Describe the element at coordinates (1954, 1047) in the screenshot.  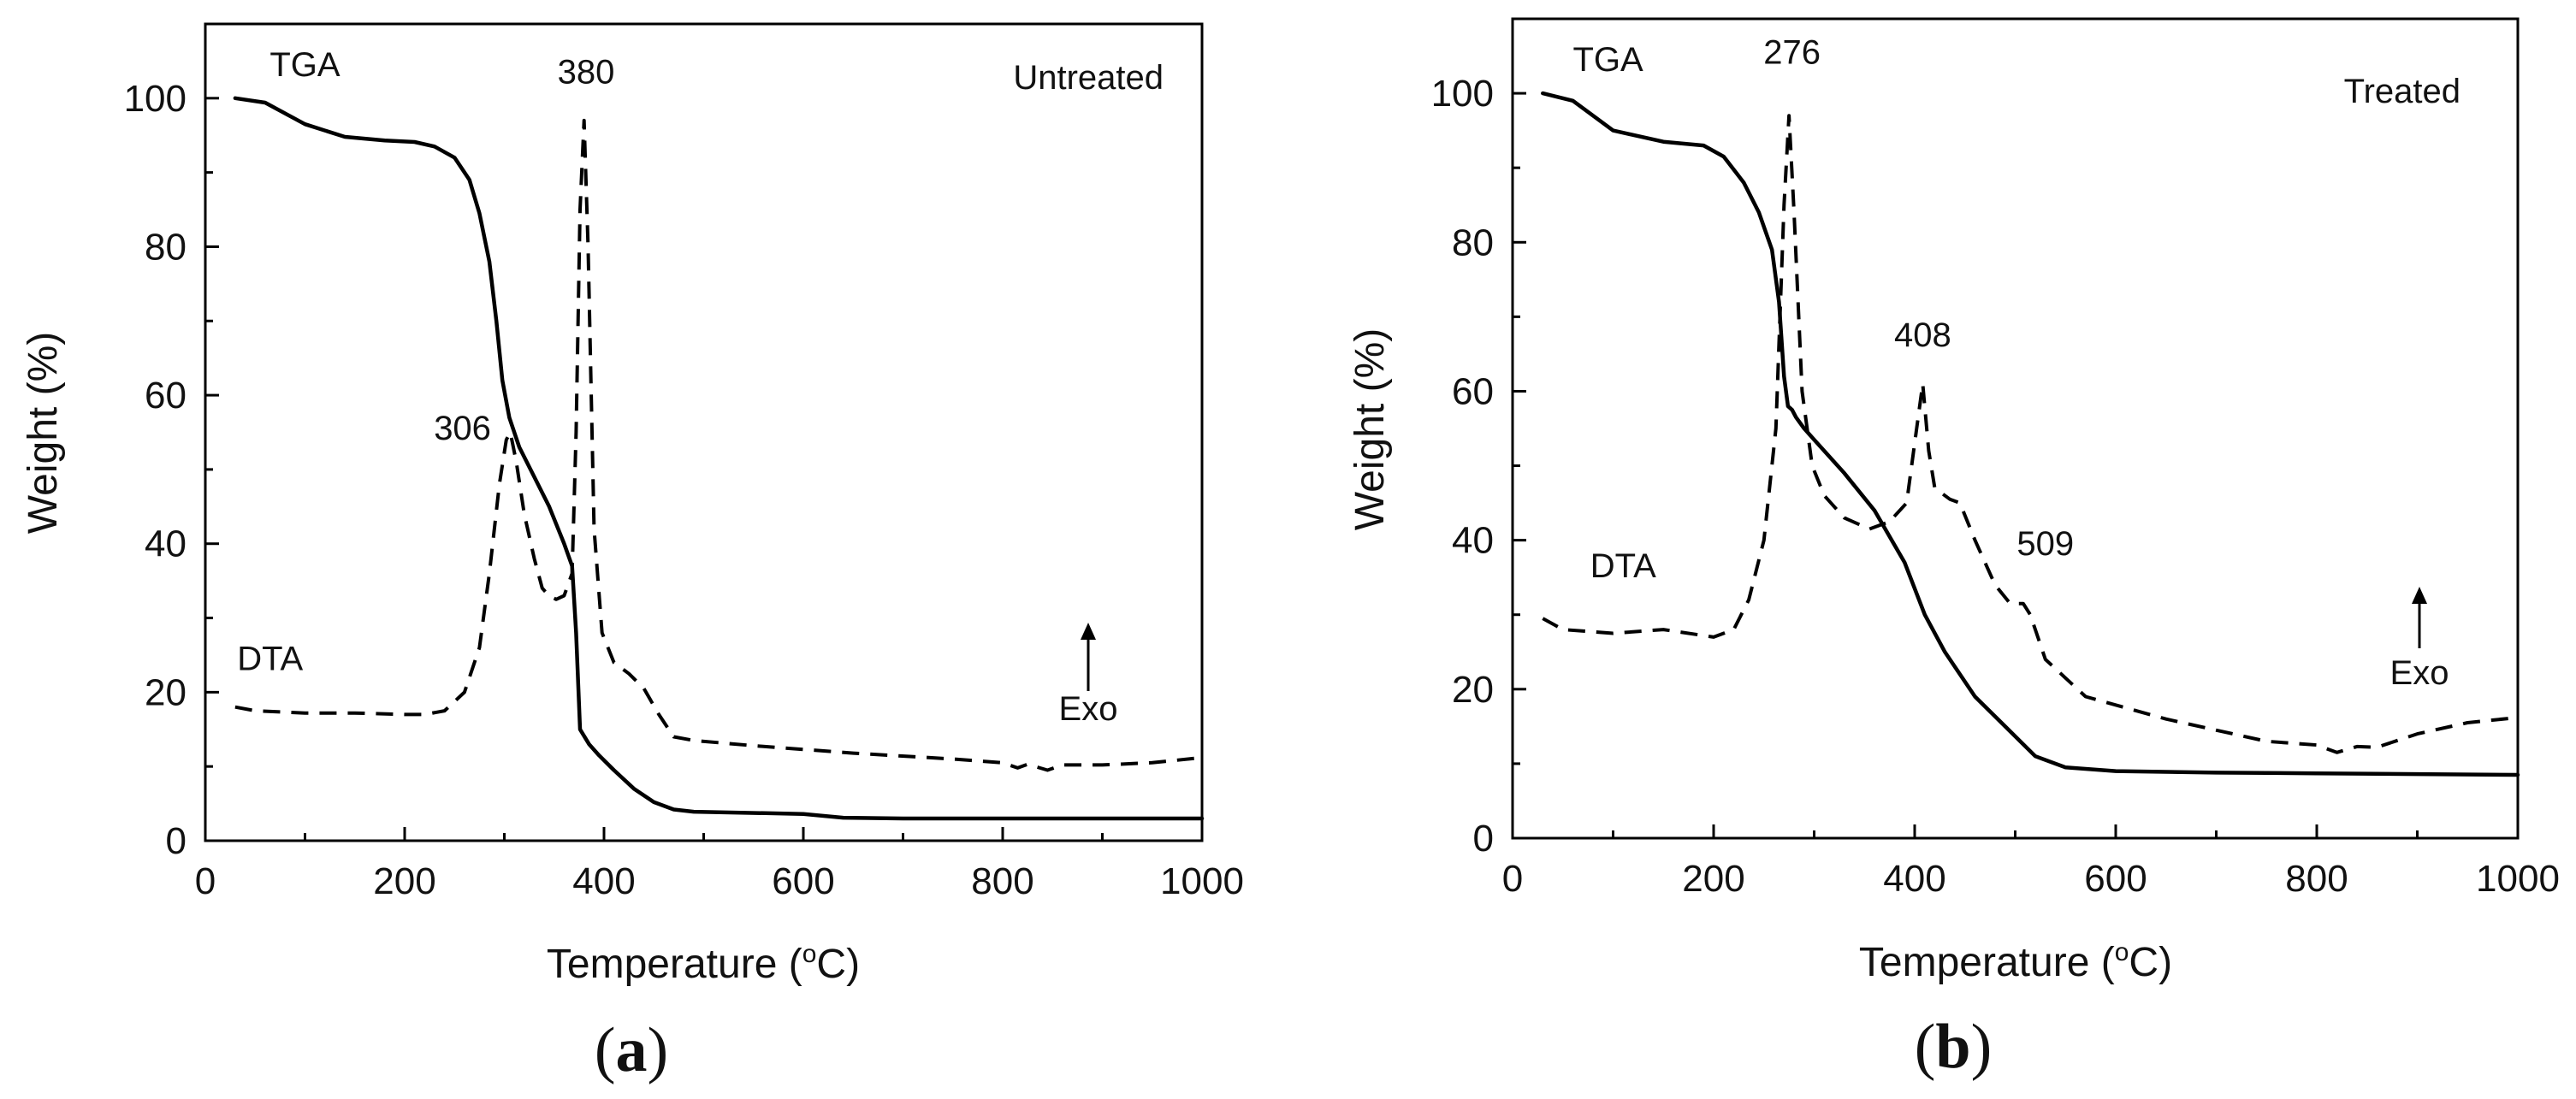
I see `panel-label-b: (b)` at that location.